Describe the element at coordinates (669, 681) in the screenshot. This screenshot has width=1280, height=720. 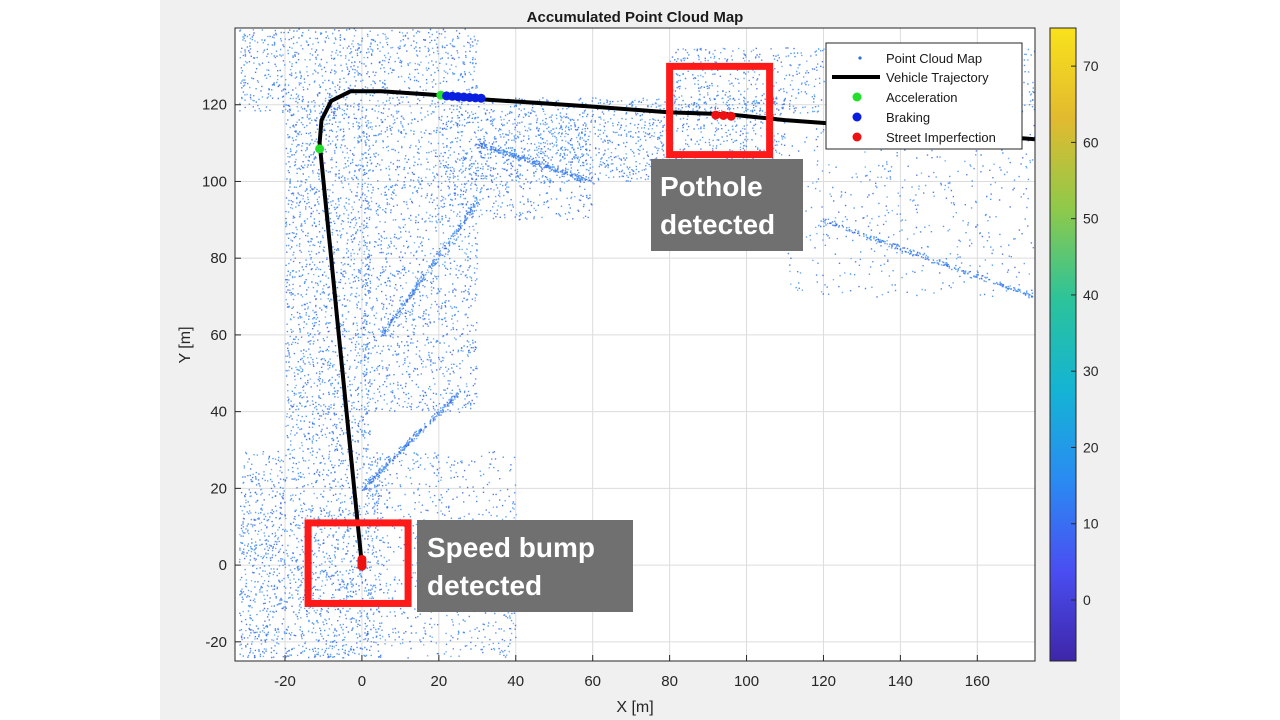
I see `x-tick-label: 80` at that location.